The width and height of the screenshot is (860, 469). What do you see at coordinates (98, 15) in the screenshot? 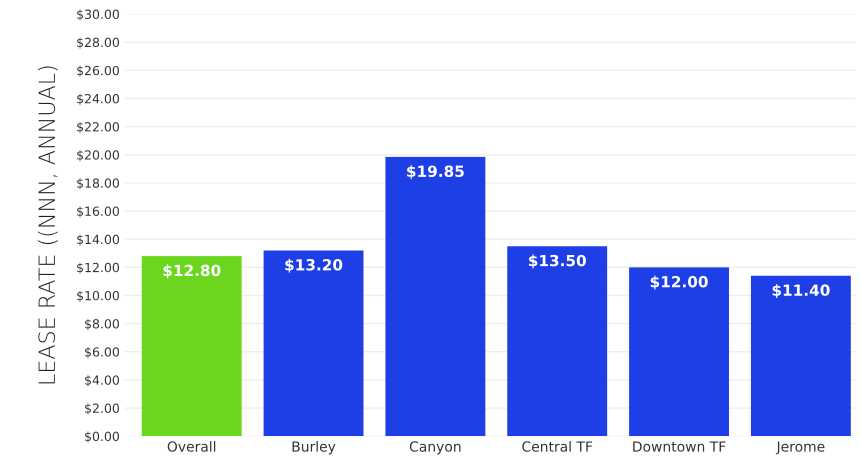
I see `y-tick-label: $30.00` at bounding box center [98, 15].